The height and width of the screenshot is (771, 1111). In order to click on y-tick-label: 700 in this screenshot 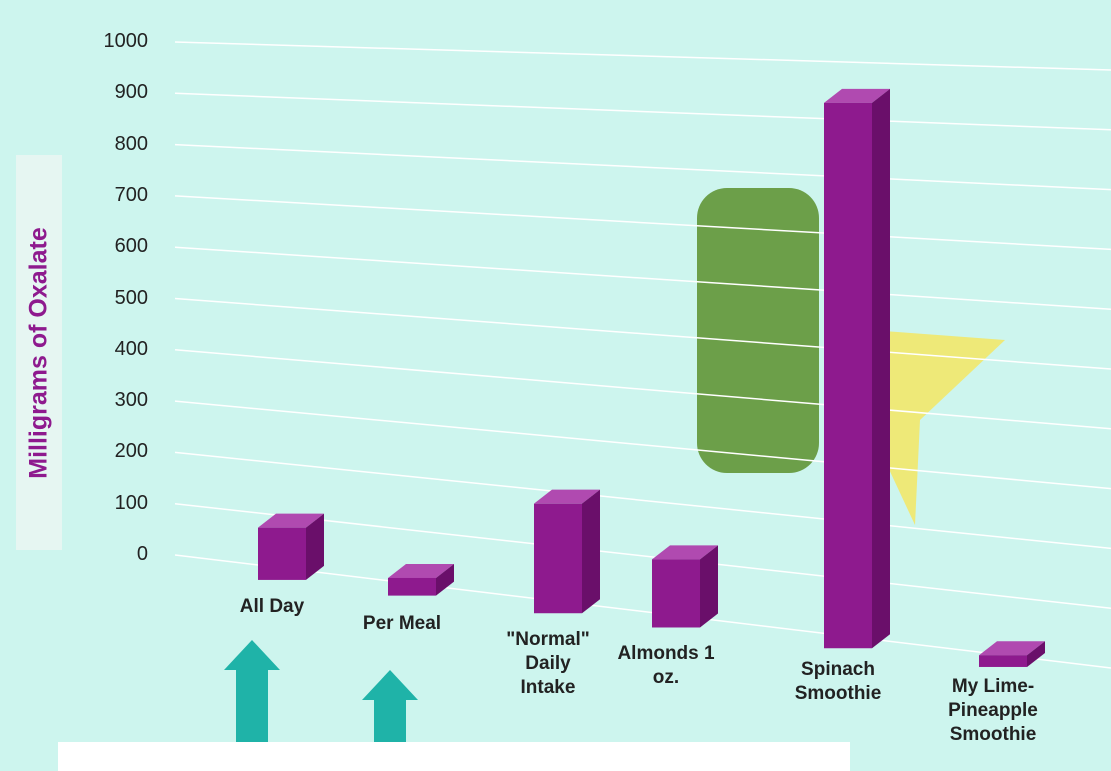, I will do `click(131, 194)`.